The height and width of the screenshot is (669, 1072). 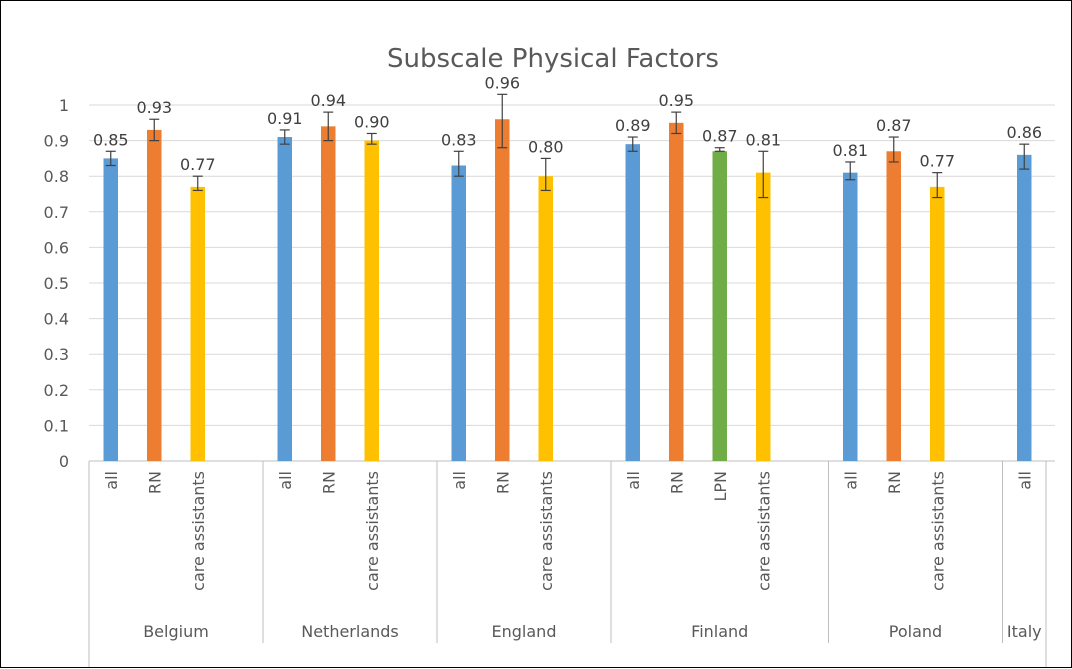 What do you see at coordinates (720, 486) in the screenshot?
I see `category-label: LPN` at bounding box center [720, 486].